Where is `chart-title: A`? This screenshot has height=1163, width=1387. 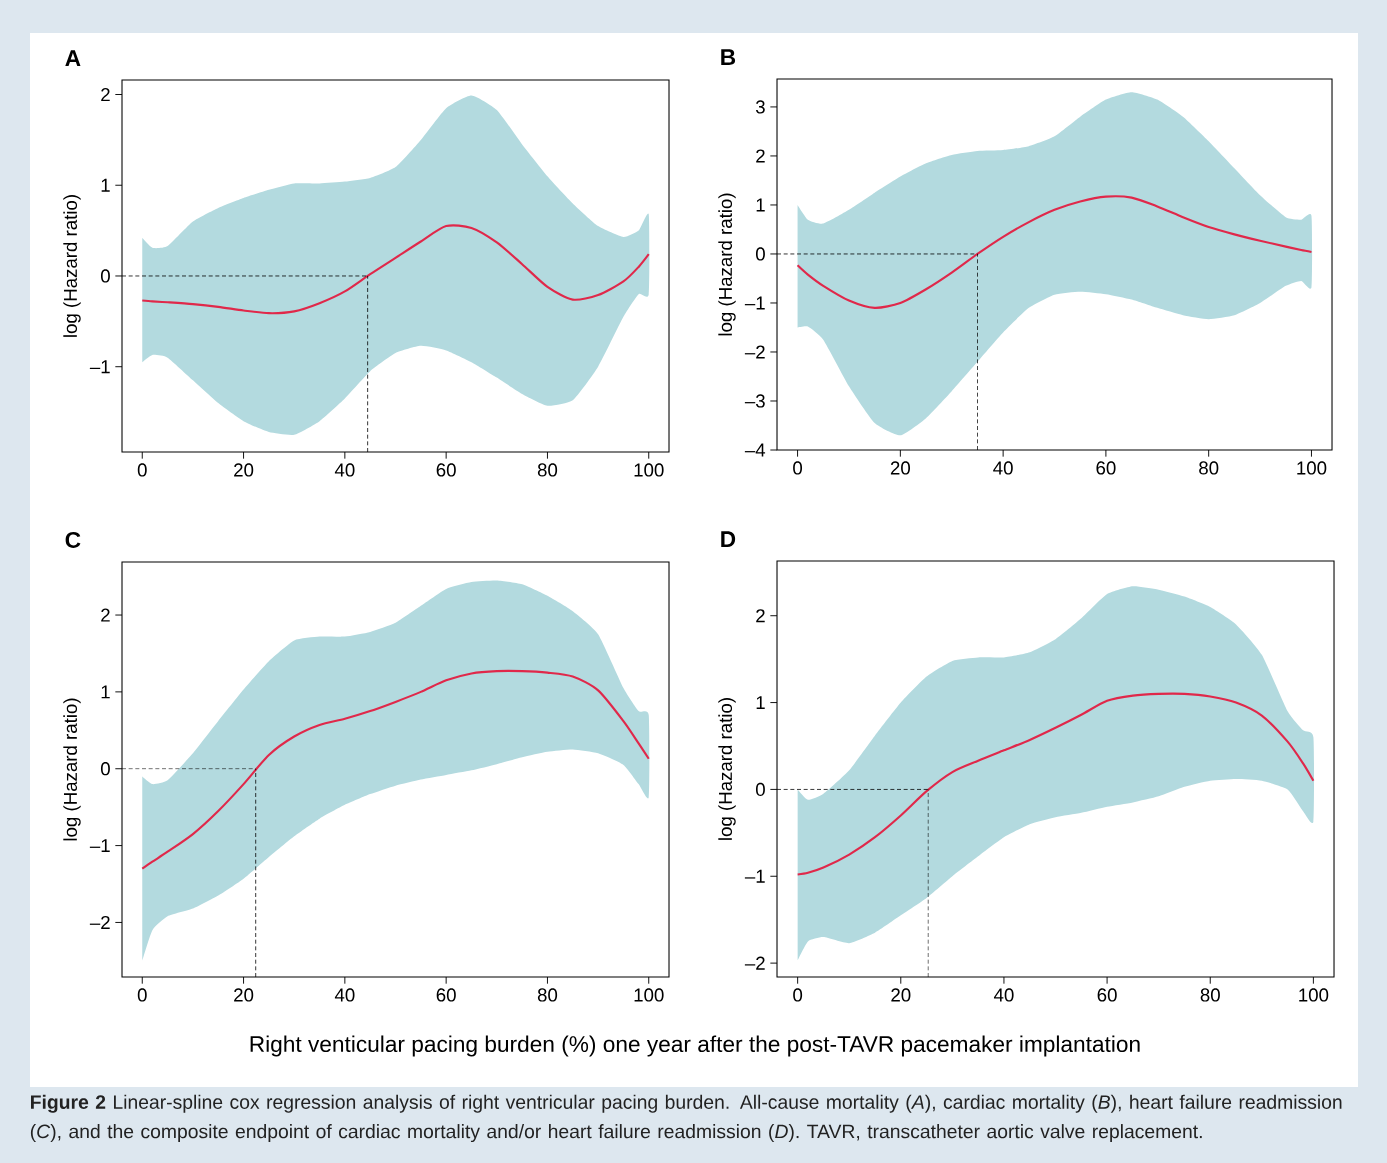 chart-title: A is located at coordinates (73, 58).